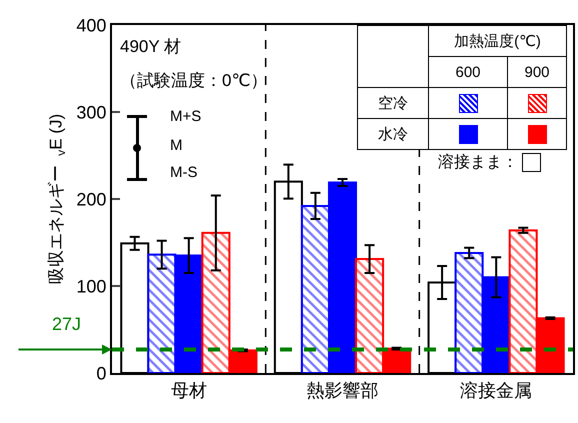  Describe the element at coordinates (101, 373) in the screenshot. I see `y-tick-label: 0` at that location.